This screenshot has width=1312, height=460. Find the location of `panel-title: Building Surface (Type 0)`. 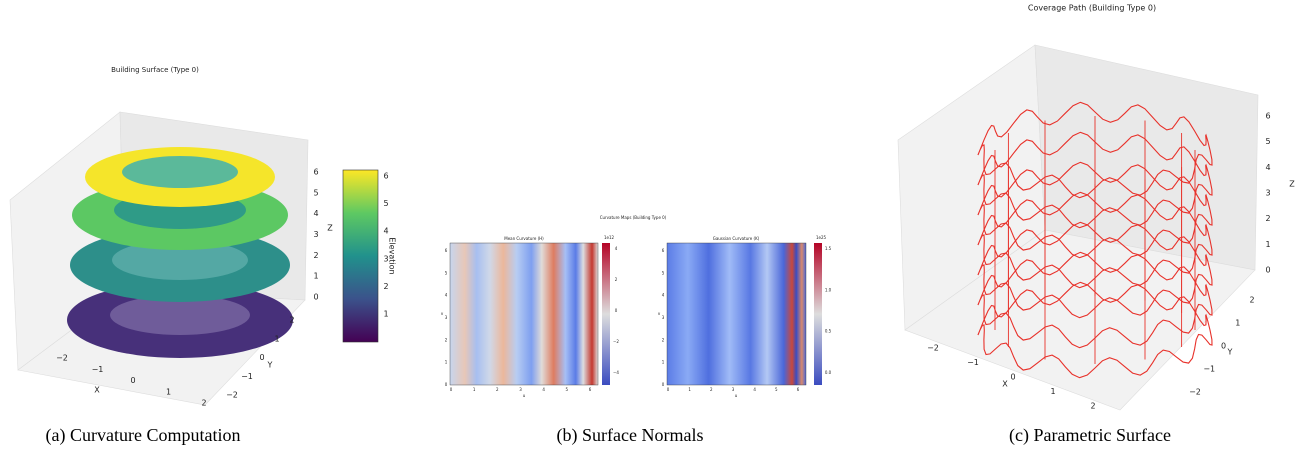

panel-title: Building Surface (Type 0) is located at coordinates (155, 70).